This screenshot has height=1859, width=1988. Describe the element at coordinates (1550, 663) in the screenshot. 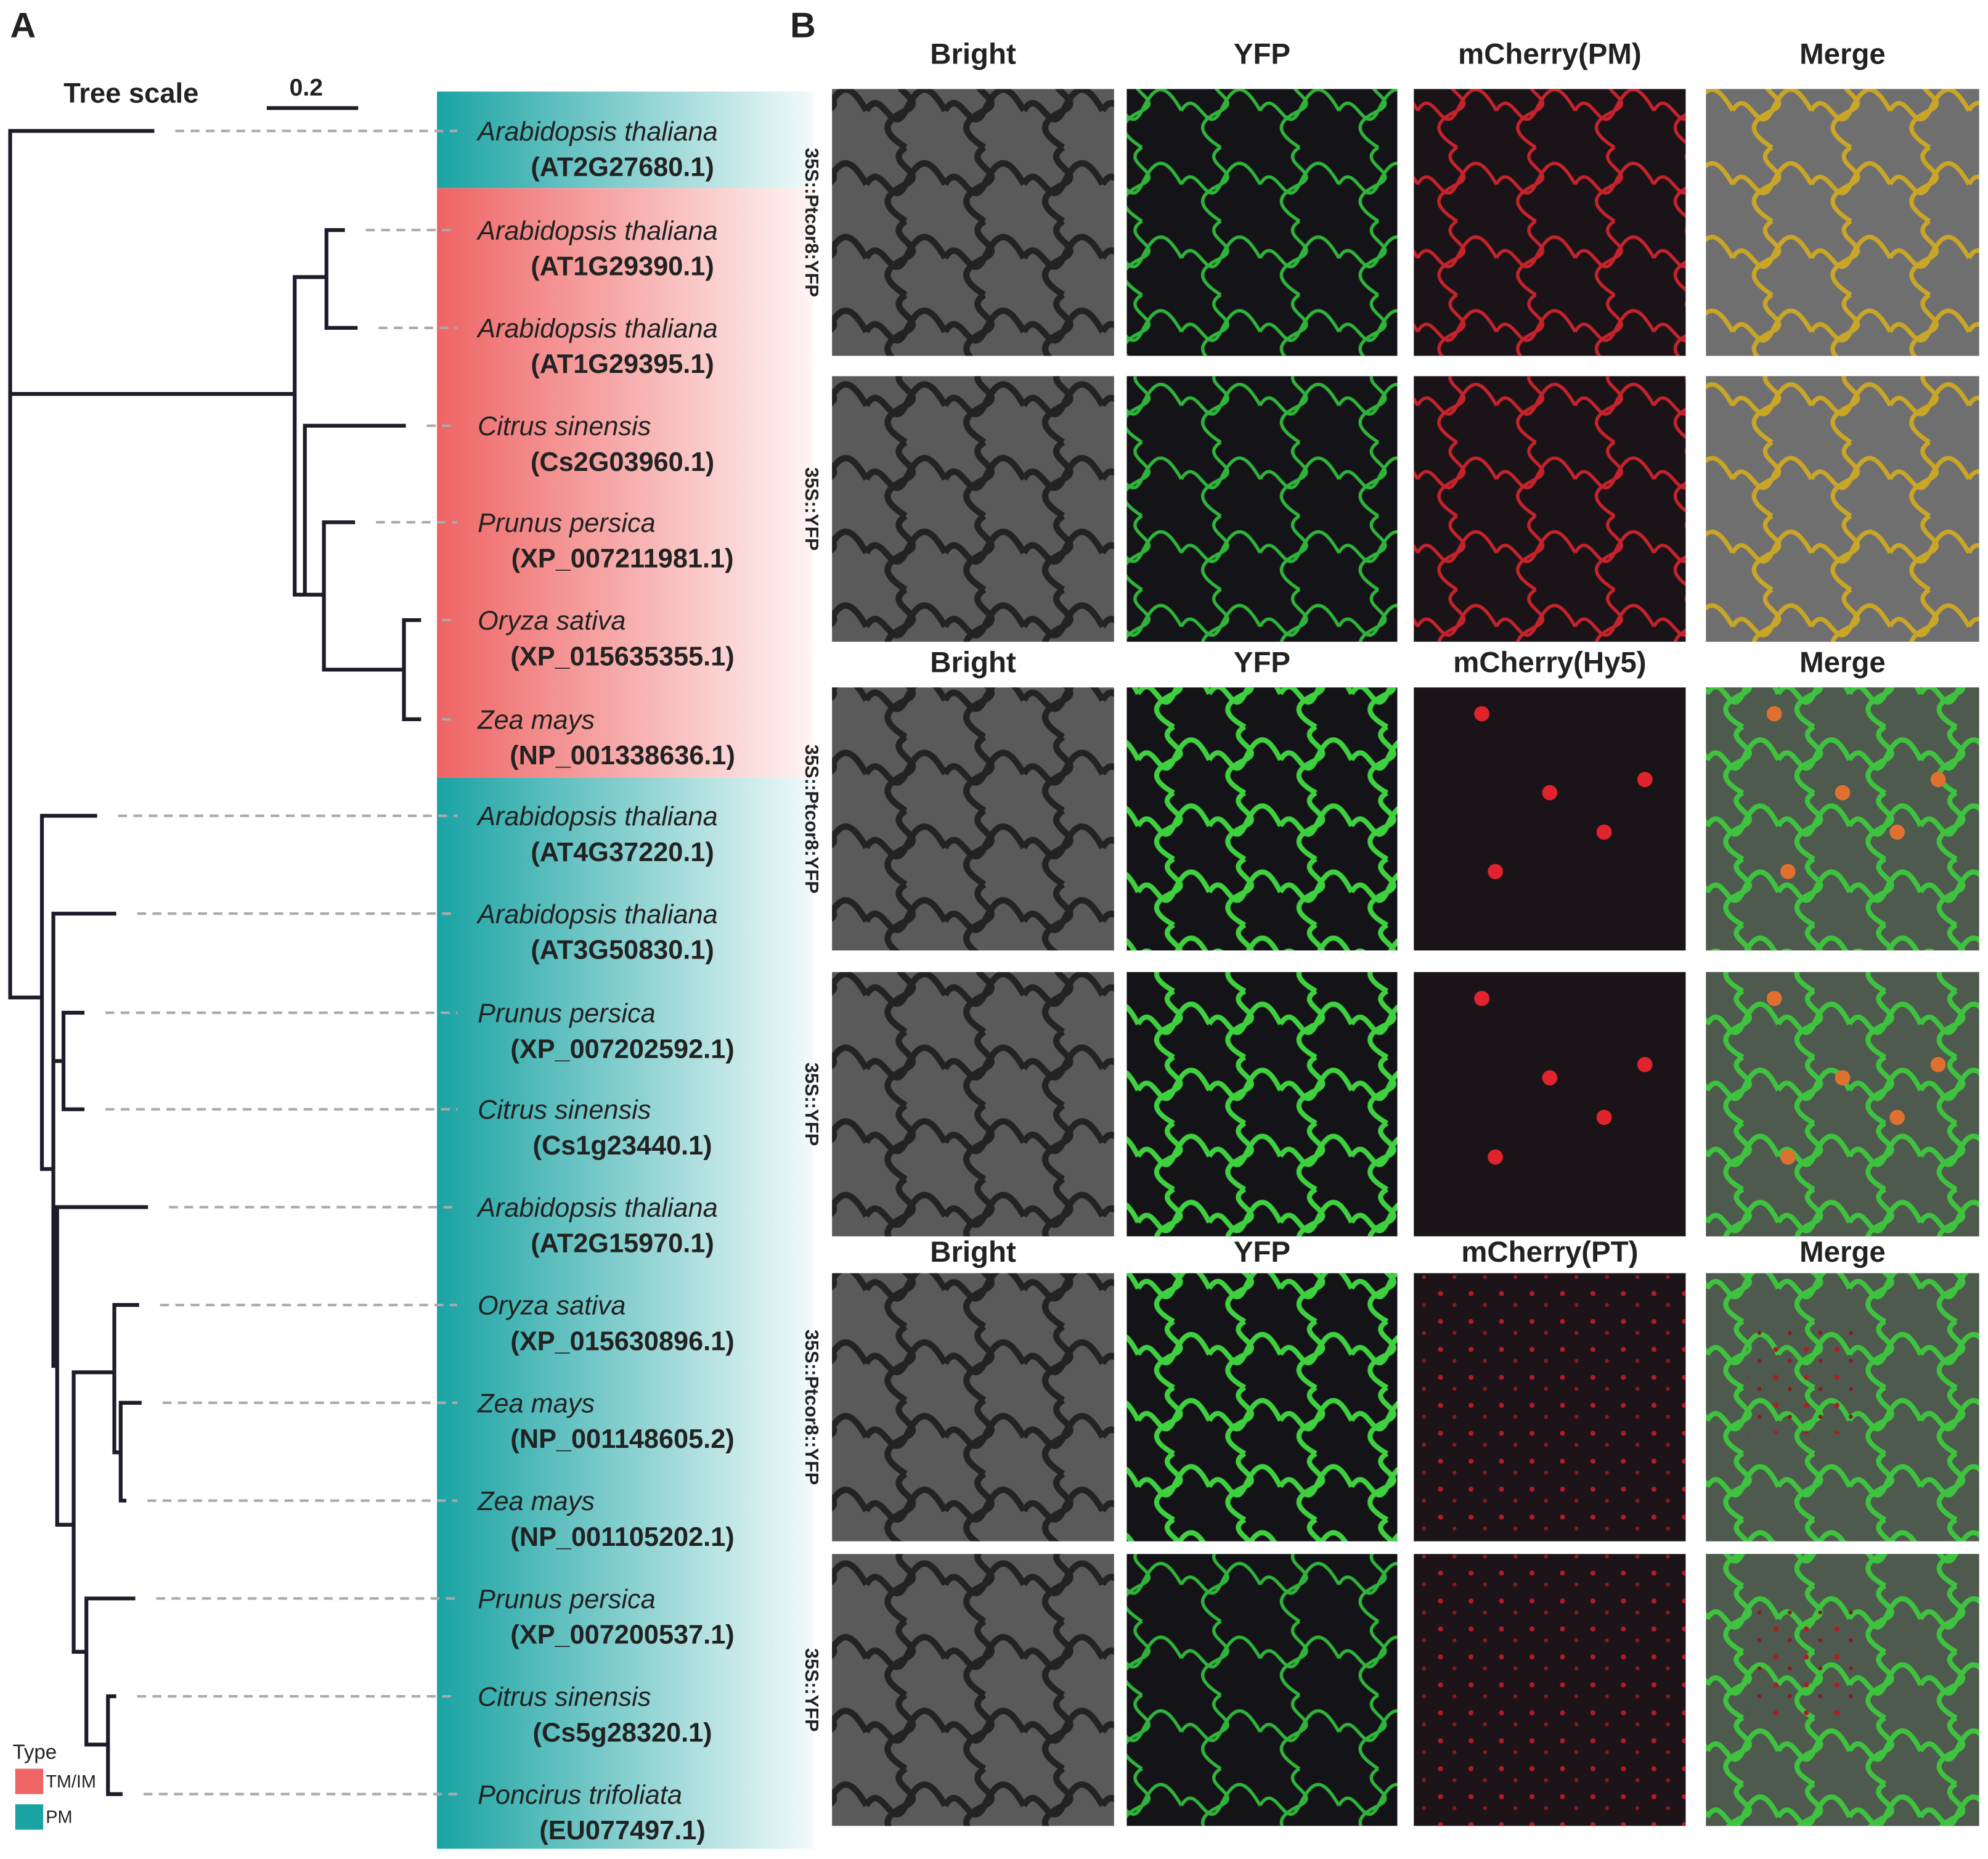

I see `column-header: mCherry(Hy5)` at that location.